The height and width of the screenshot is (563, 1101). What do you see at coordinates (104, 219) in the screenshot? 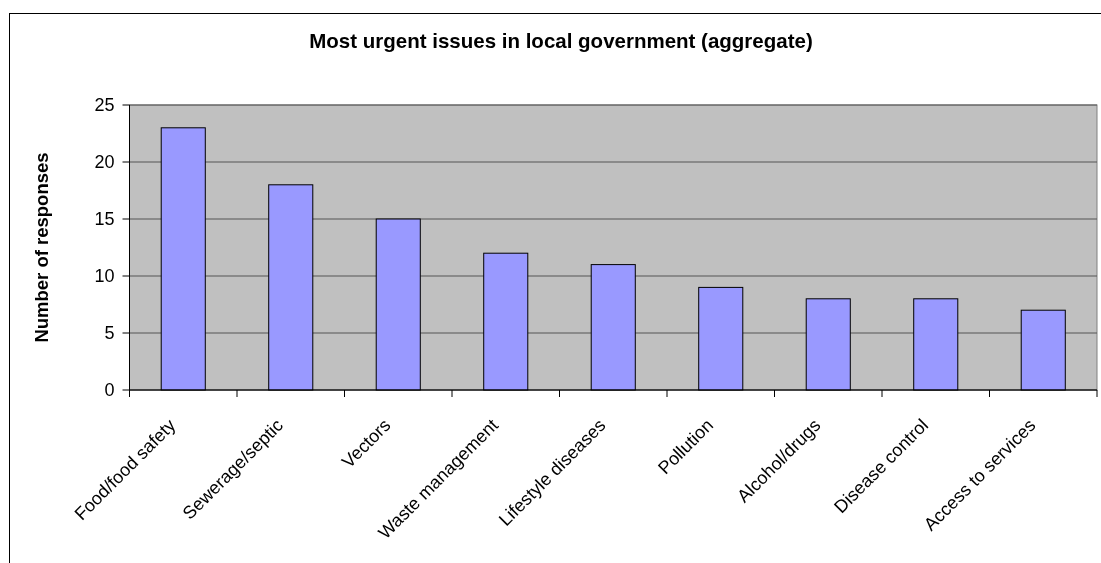
I see `y-tick-label: 15` at bounding box center [104, 219].